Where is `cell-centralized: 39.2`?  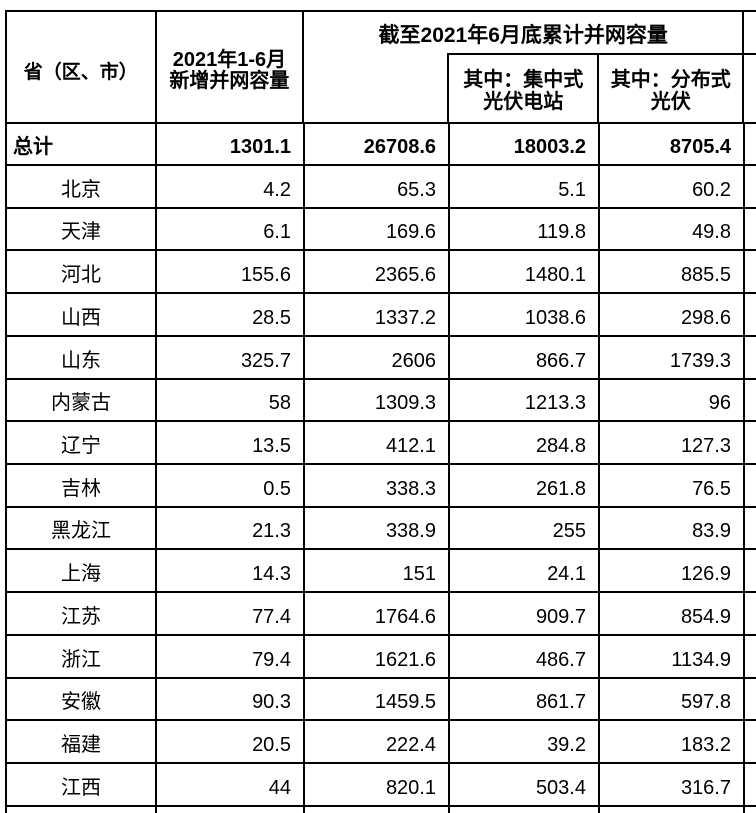
cell-centralized: 39.2 is located at coordinates (525, 743).